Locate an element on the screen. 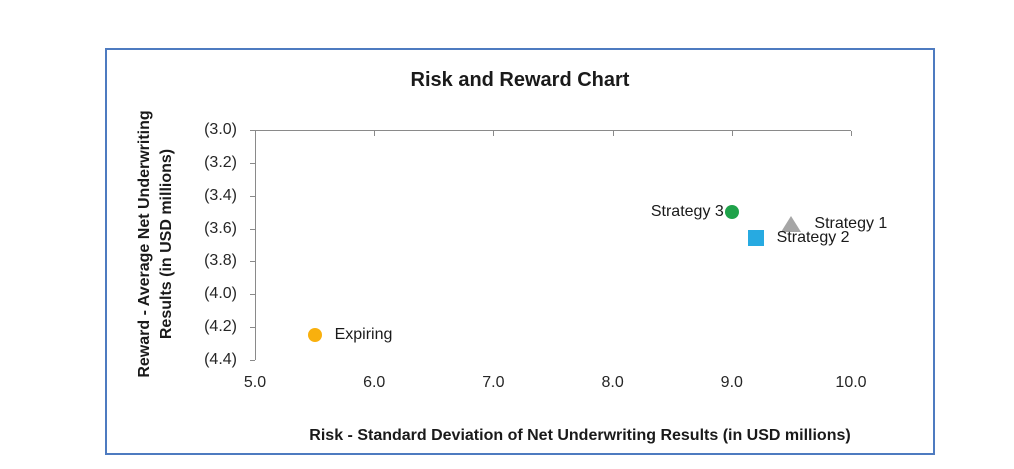 This screenshot has height=469, width=1014. x-axis-tick-label: 7.0 is located at coordinates (493, 382).